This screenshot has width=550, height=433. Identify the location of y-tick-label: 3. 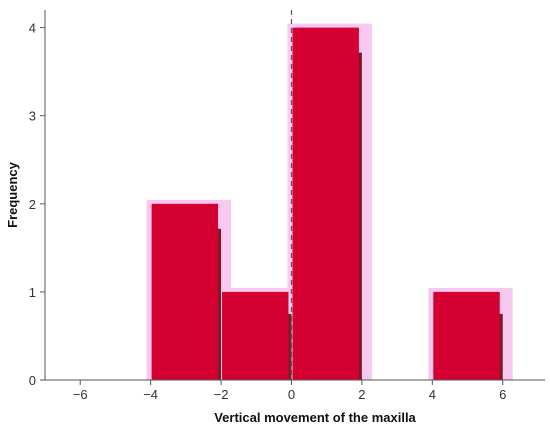
(32, 116).